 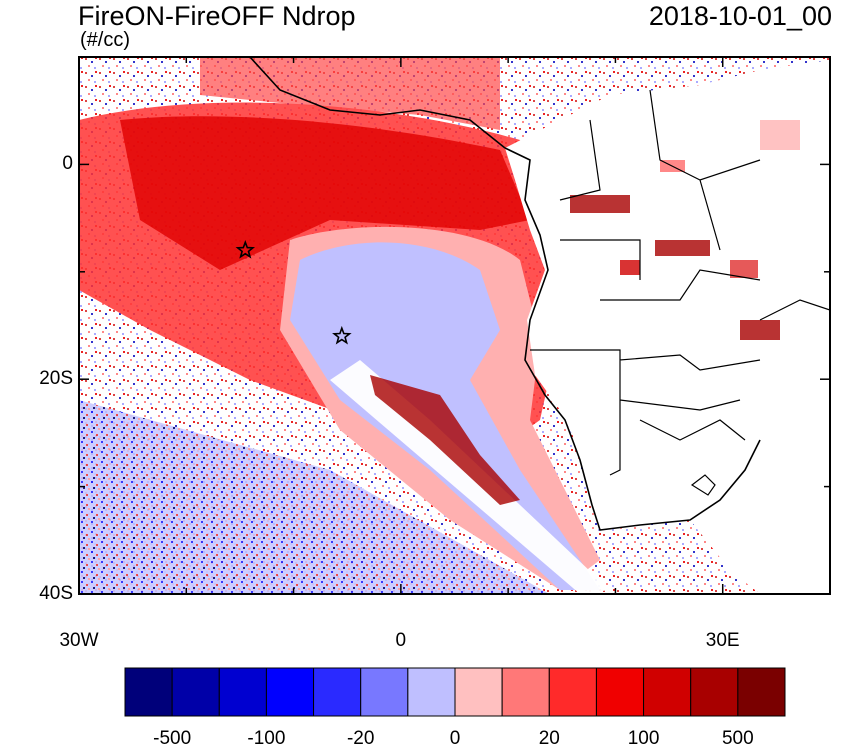 I want to click on colorbar-label: 0, so click(x=455, y=738).